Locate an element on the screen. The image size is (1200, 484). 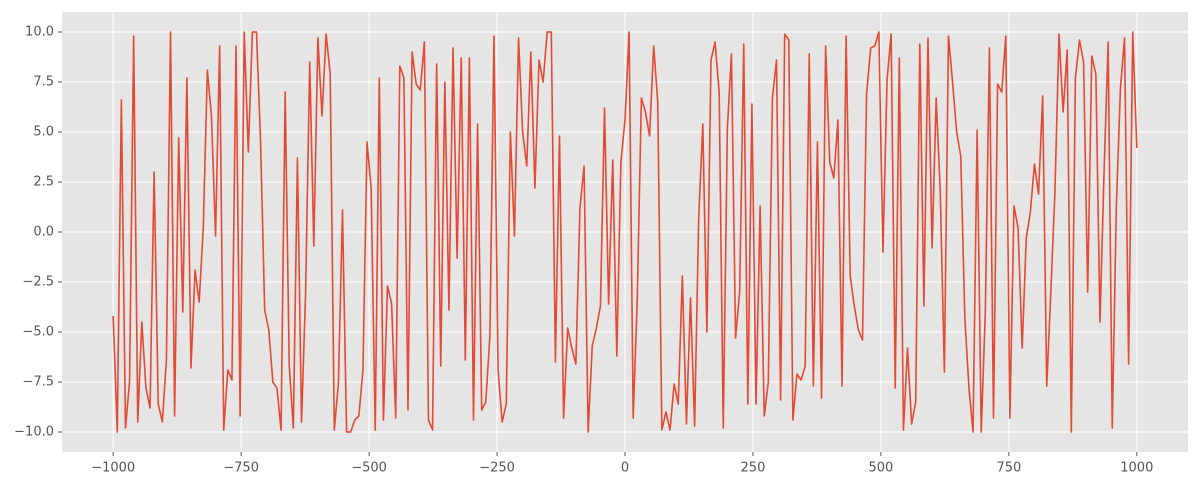
x-tick-label: −500 is located at coordinates (369, 468).